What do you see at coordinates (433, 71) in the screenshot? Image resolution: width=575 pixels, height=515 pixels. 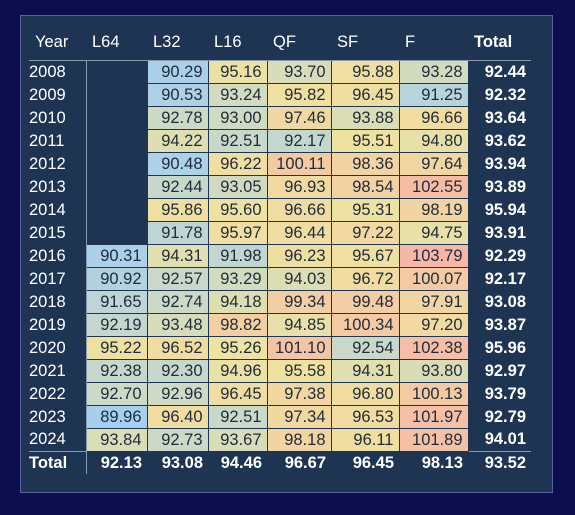 I see `matrix-cell: 93.28` at bounding box center [433, 71].